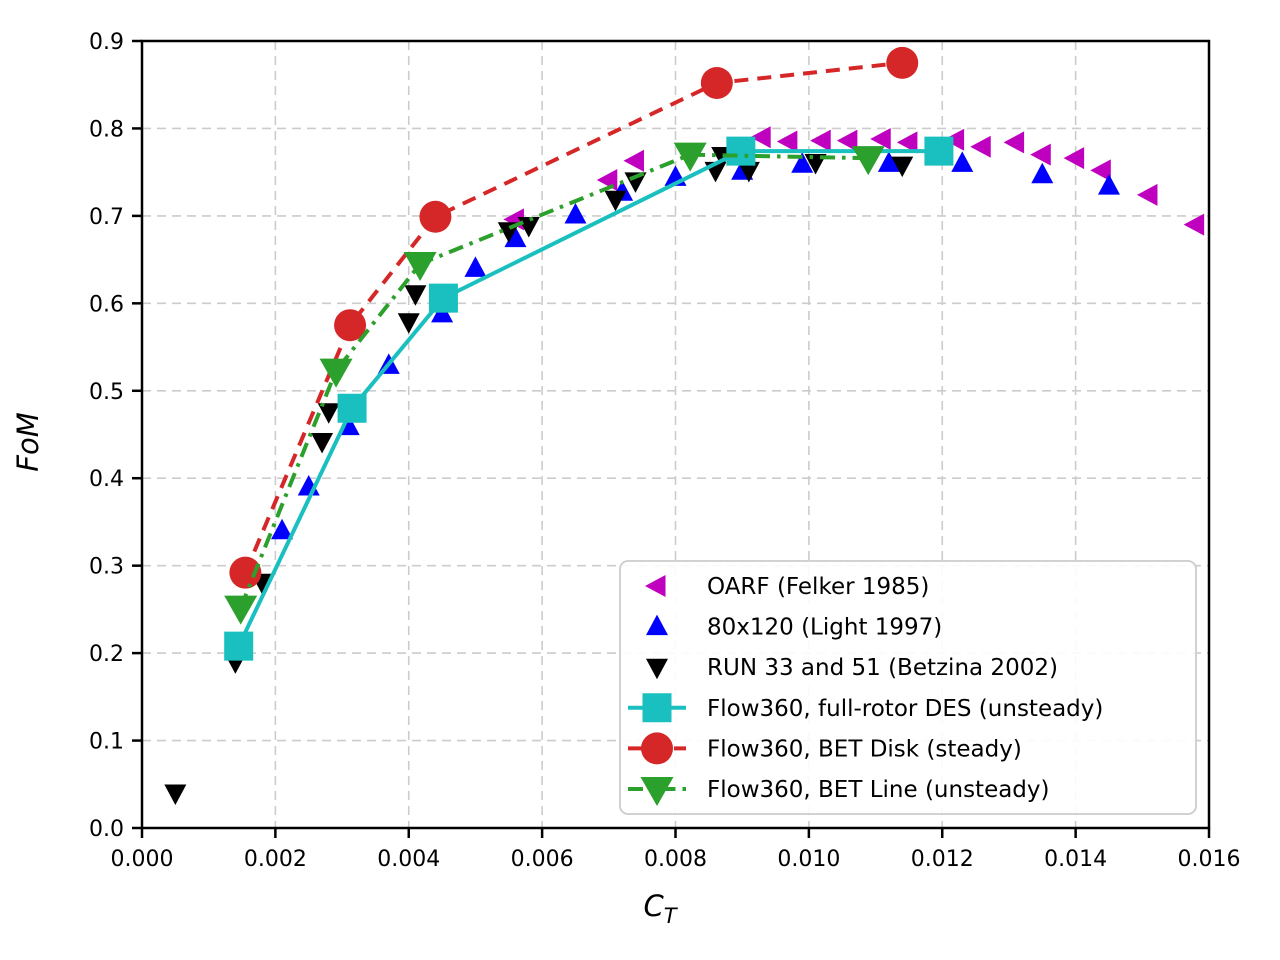  Describe the element at coordinates (824, 628) in the screenshot. I see `legend-entry-label: 80x120 (Light 1997)` at that location.